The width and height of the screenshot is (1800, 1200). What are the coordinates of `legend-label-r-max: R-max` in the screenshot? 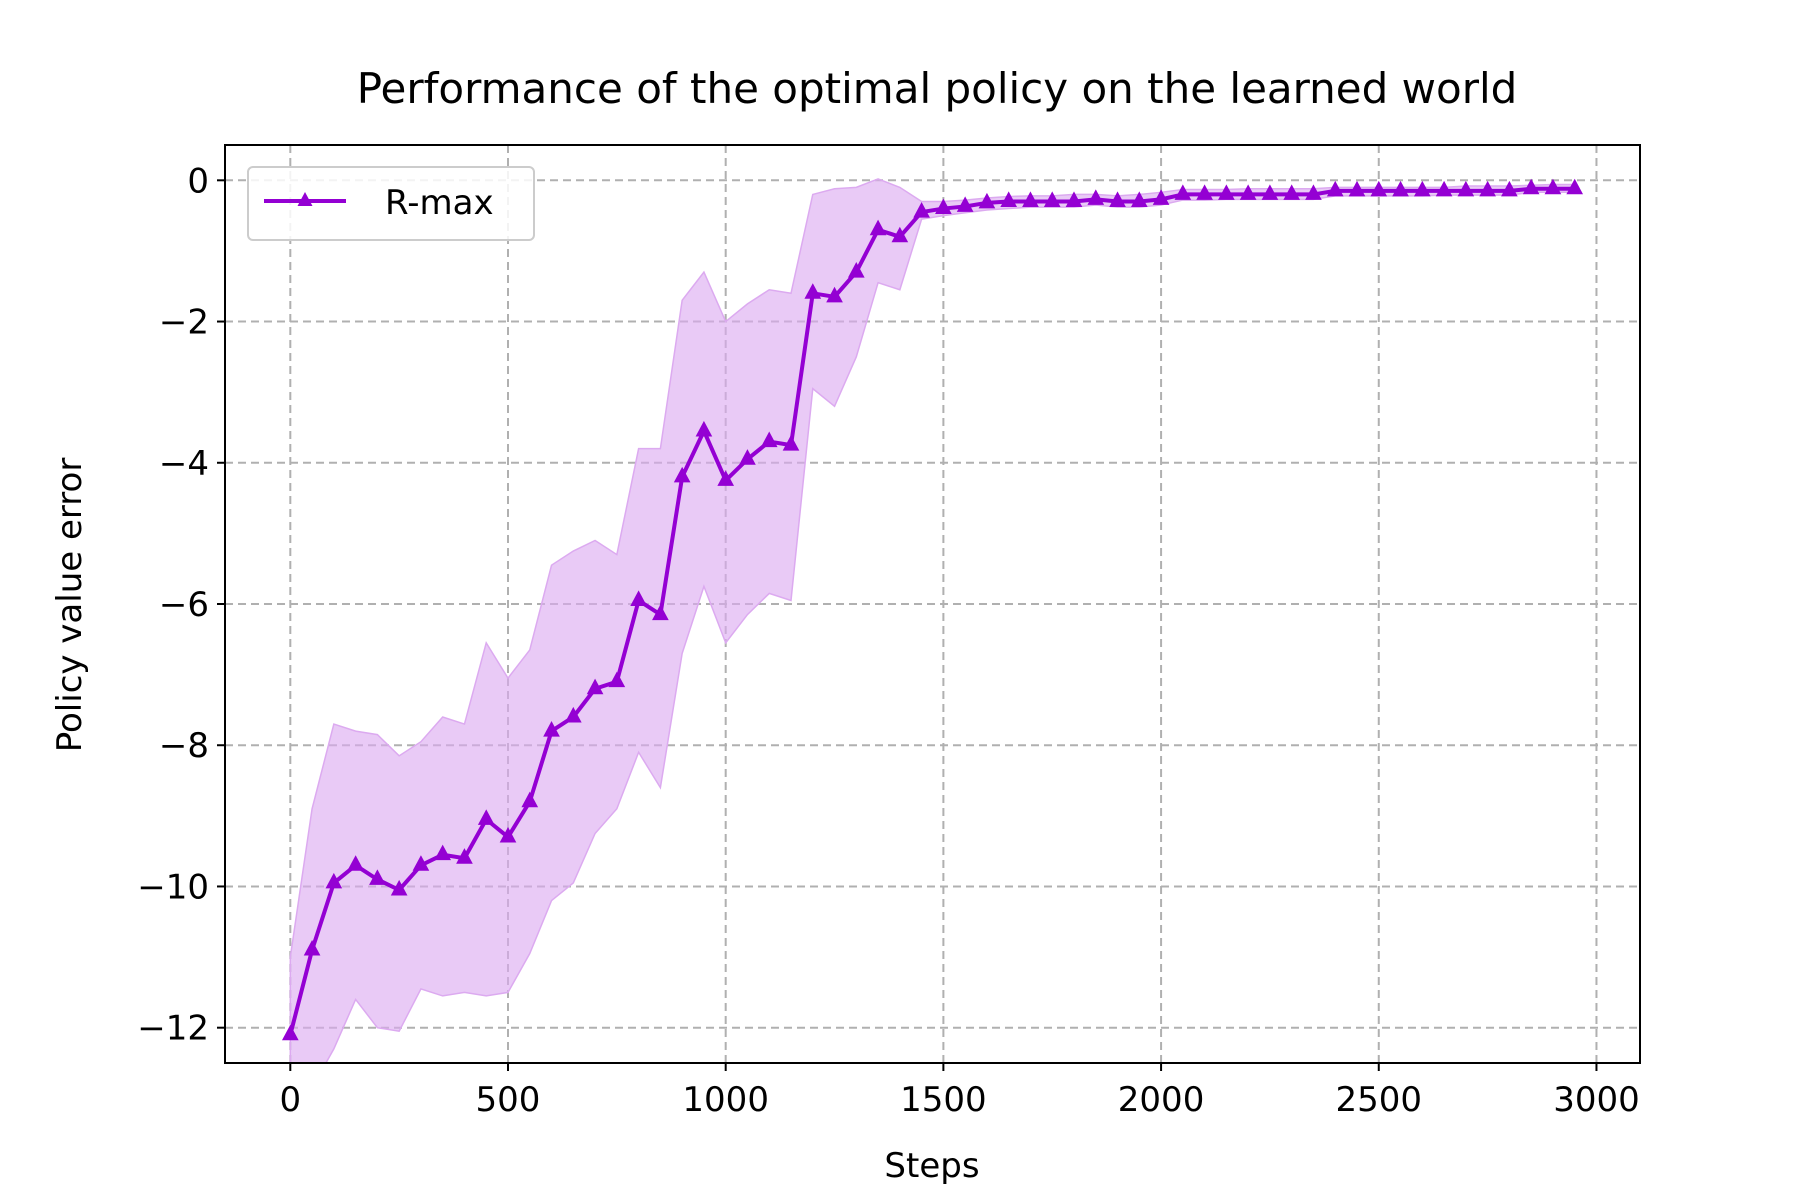 It's located at (439, 203).